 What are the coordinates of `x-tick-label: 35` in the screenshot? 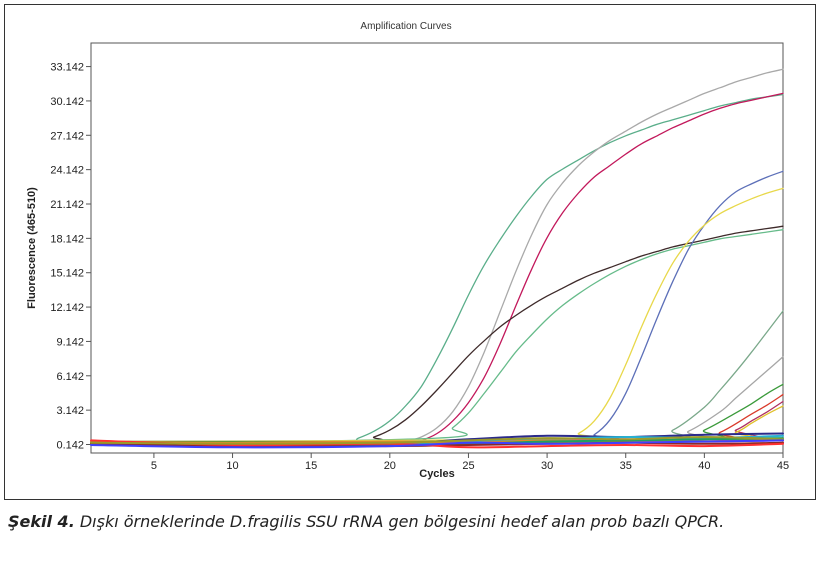 It's located at (626, 466).